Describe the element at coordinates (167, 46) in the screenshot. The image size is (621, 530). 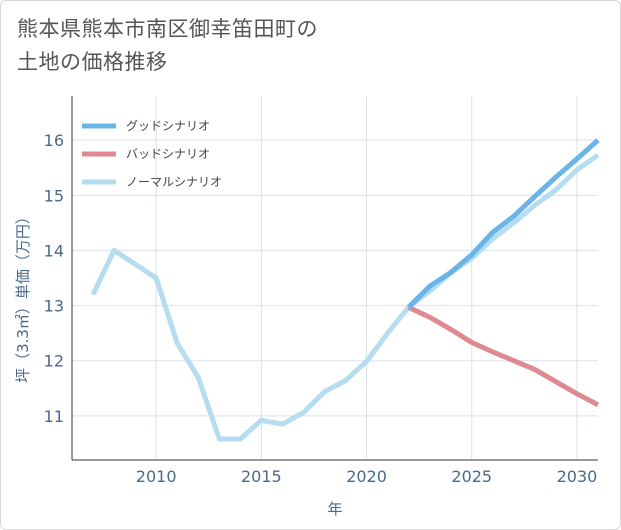
I see `page-title: 熊本県熊本市南区御幸笛田町の 土地の価格推移` at that location.